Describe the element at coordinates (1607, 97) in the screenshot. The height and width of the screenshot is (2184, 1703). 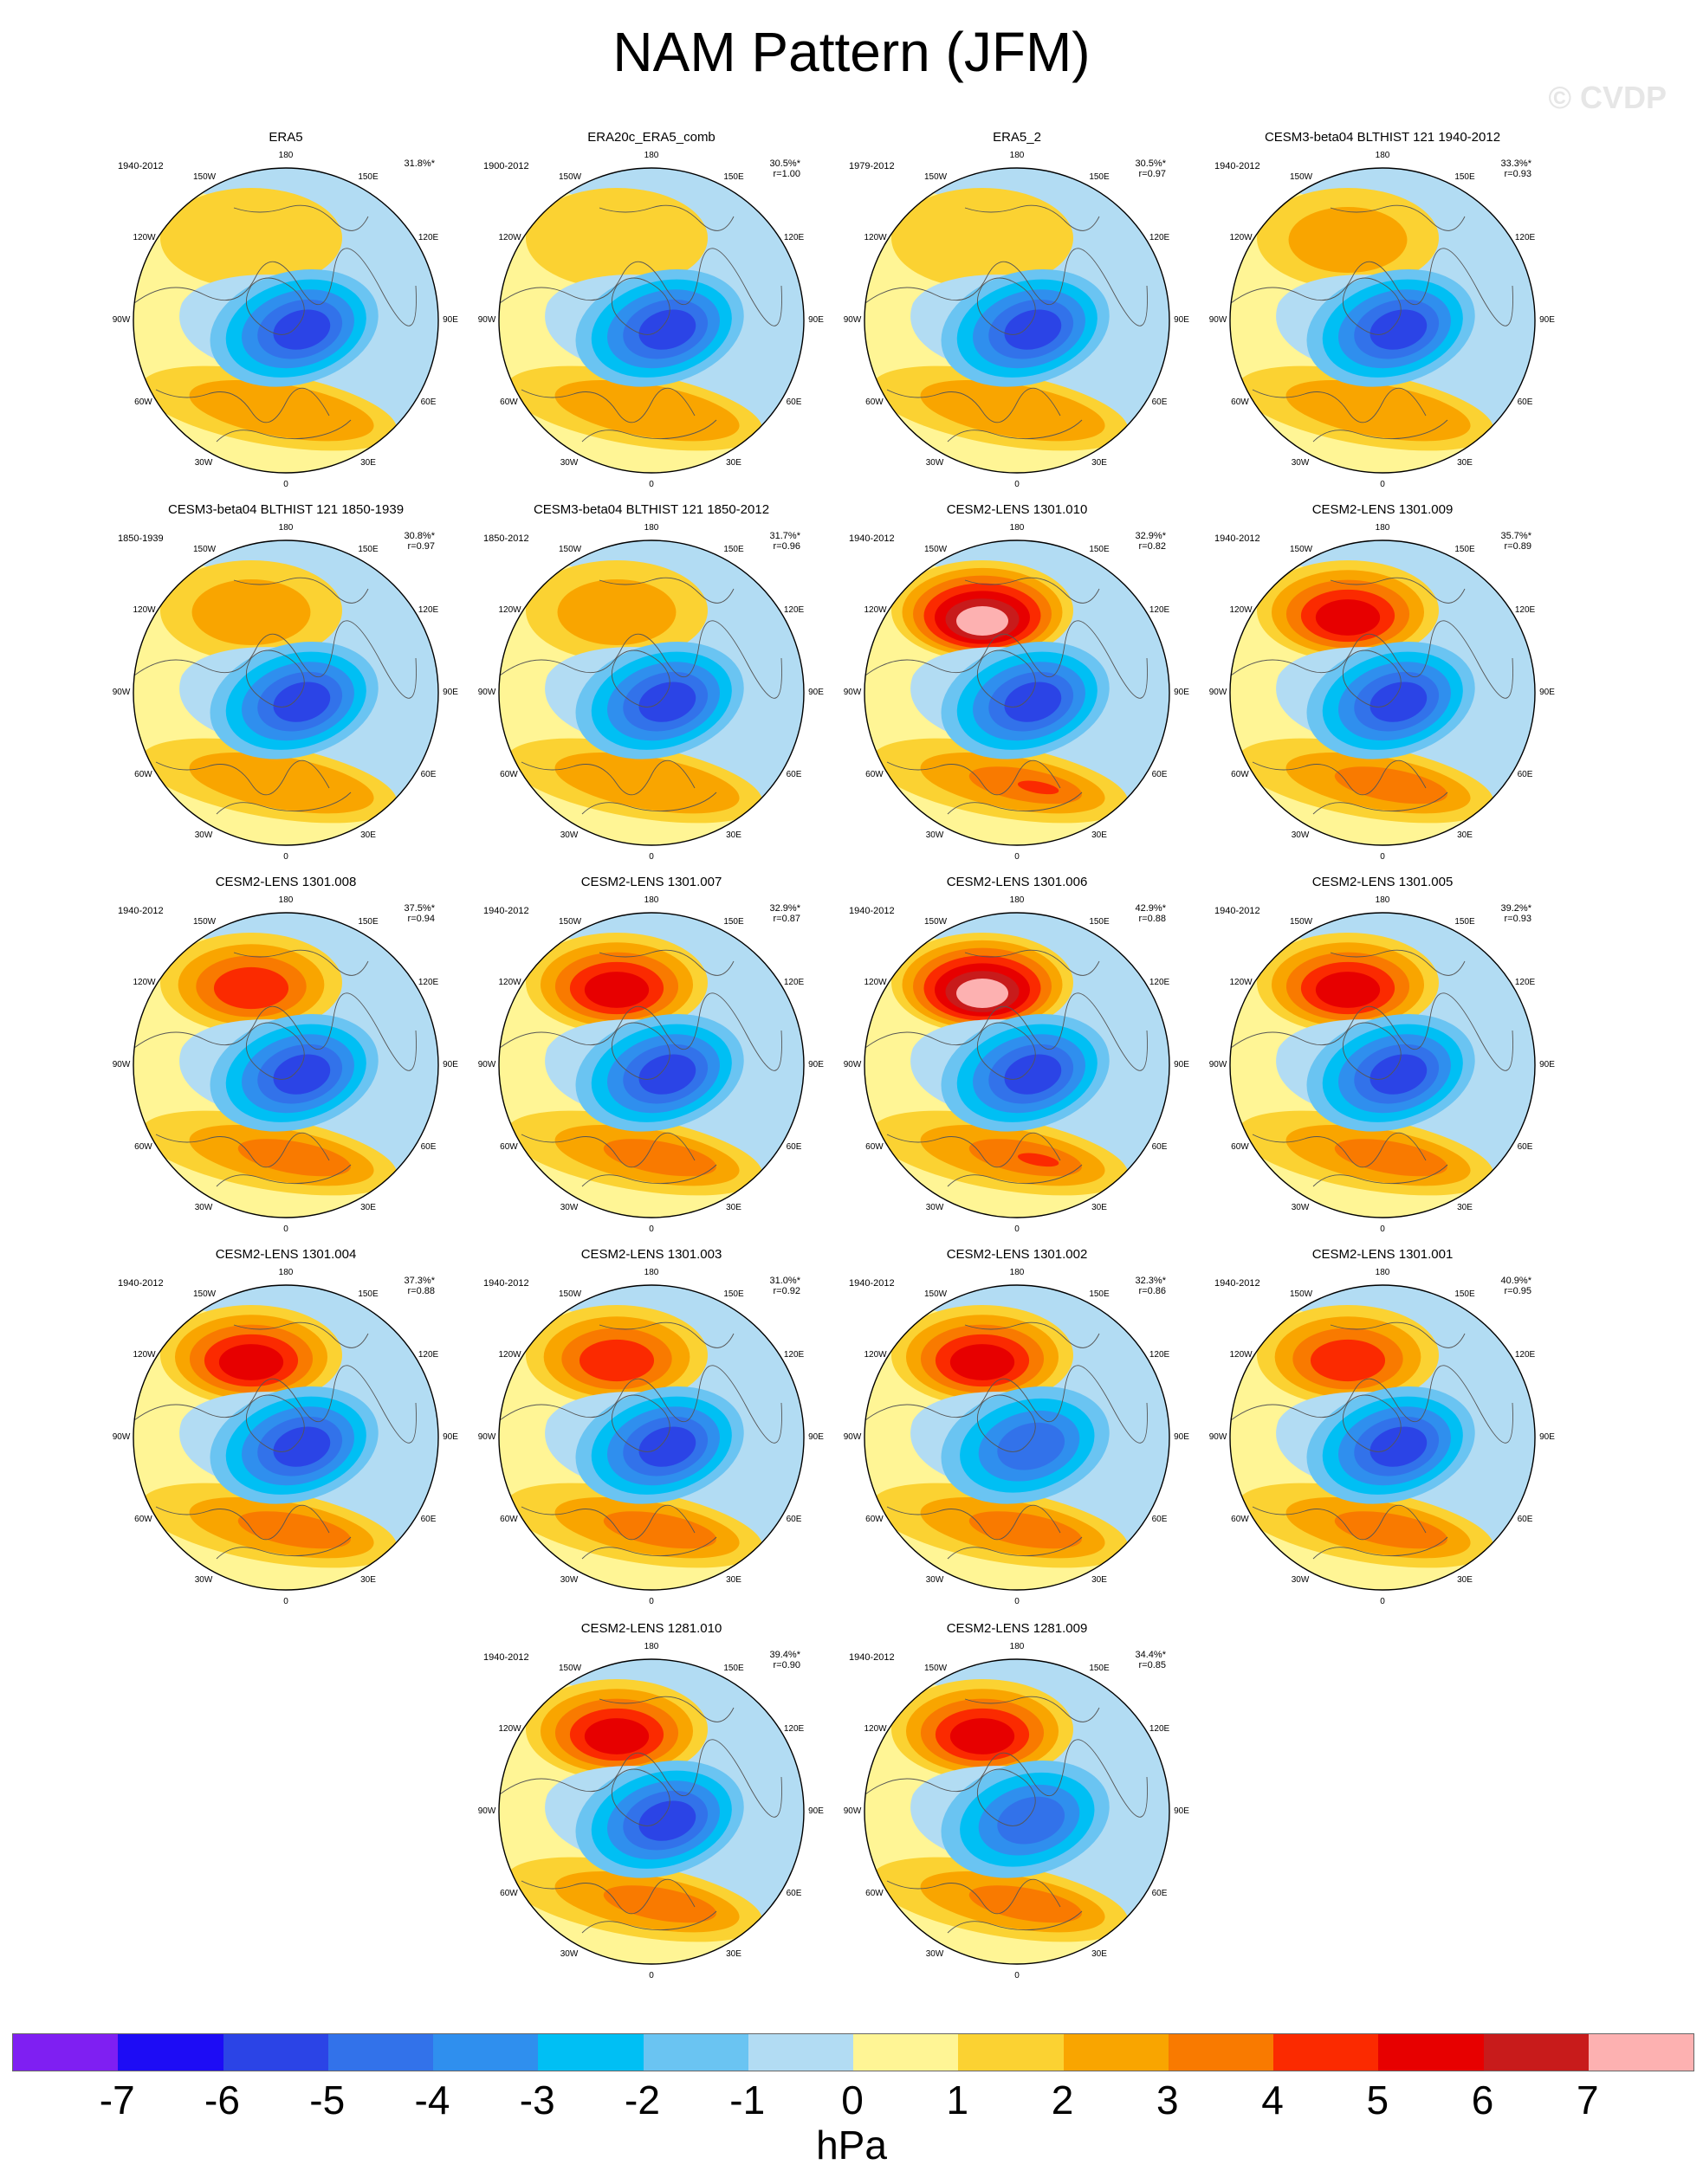
I see `watermark: © CVDP` at that location.